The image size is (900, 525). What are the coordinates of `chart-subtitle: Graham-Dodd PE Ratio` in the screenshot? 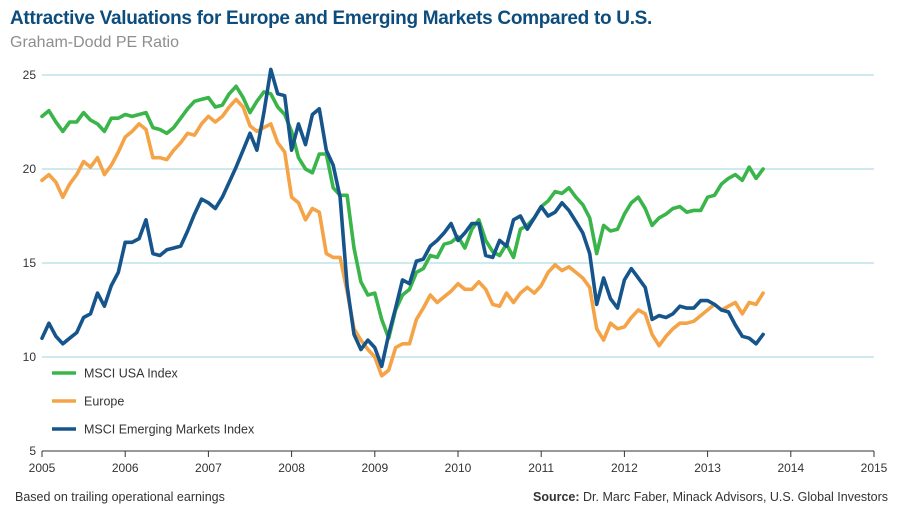 It's located at (94, 42).